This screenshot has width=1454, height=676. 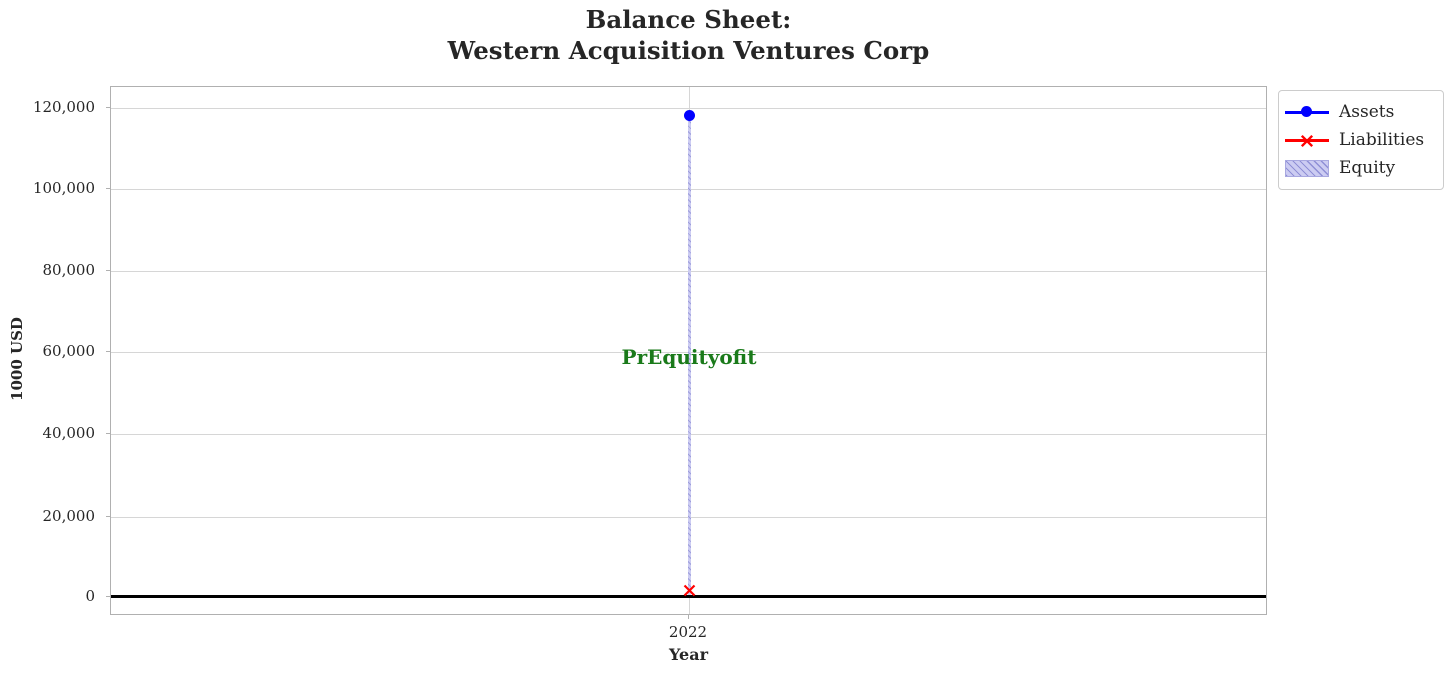 I want to click on chart-title-line-1: Balance Sheet:, so click(x=688, y=19).